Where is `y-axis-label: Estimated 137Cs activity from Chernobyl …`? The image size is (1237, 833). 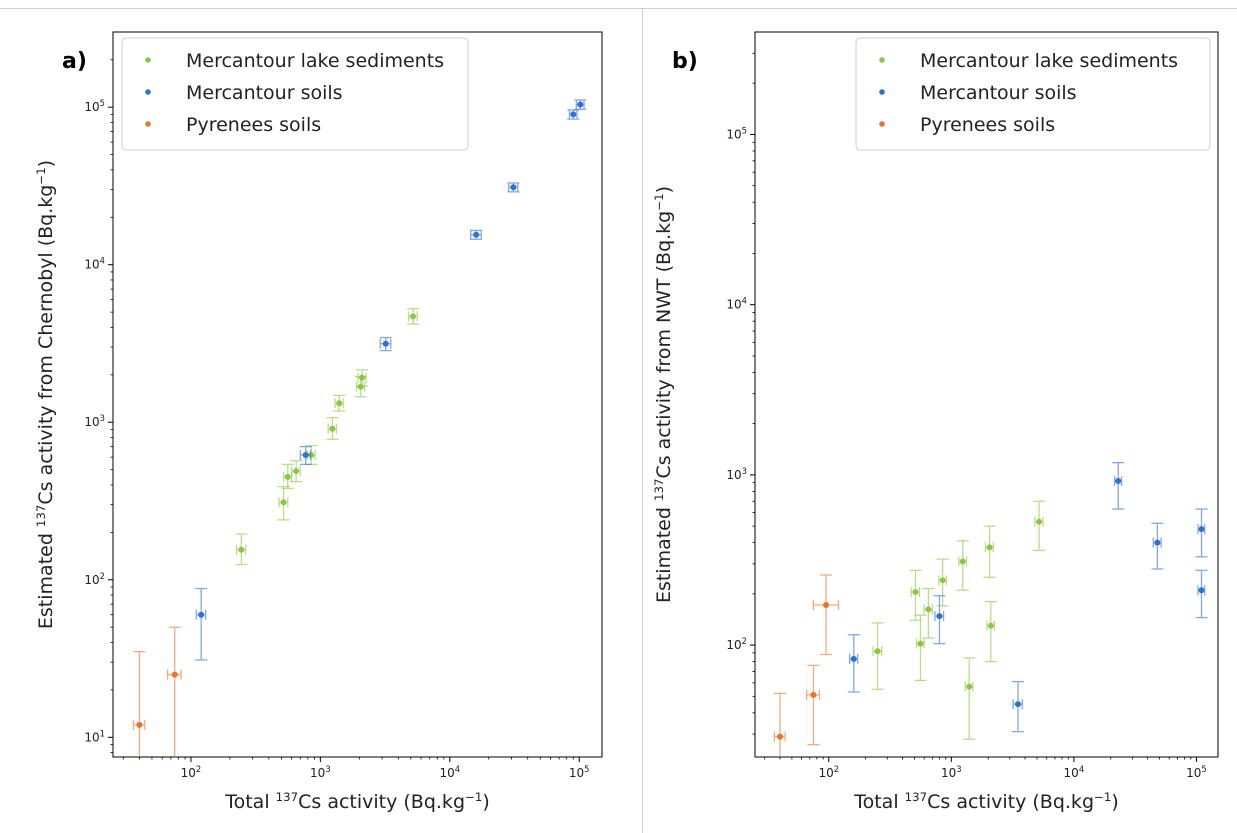 y-axis-label: Estimated 137Cs activity from Chernobyl … is located at coordinates (45, 394).